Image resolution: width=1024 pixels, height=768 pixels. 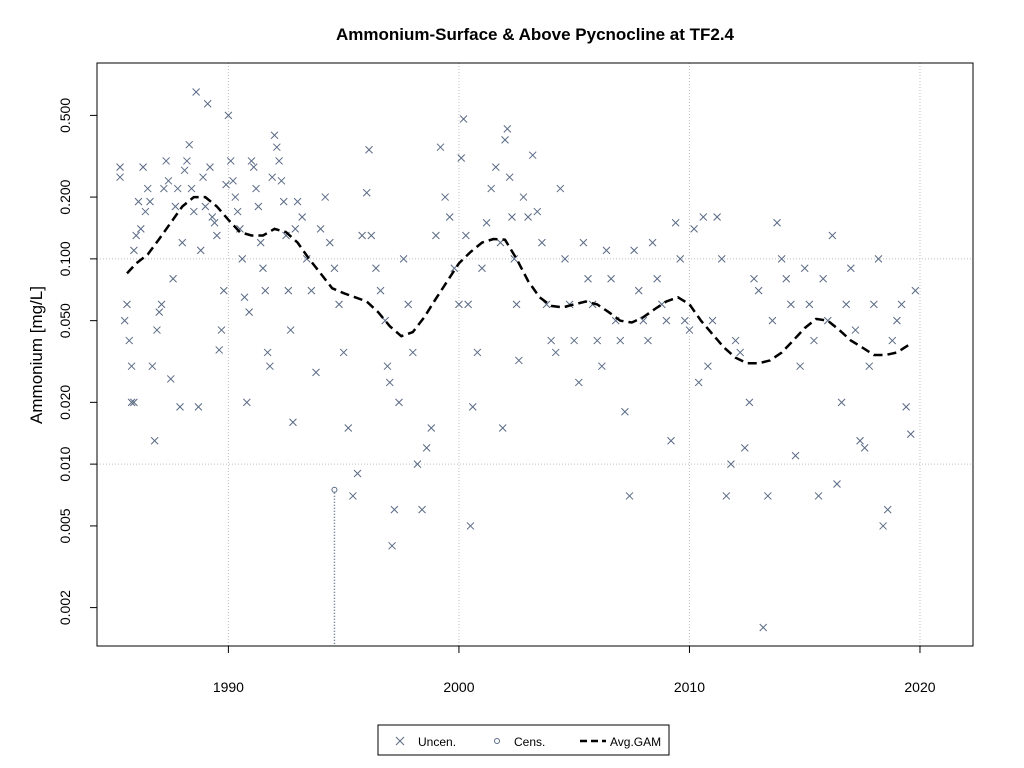 I want to click on y-tick-label: 0.500, so click(x=65, y=115).